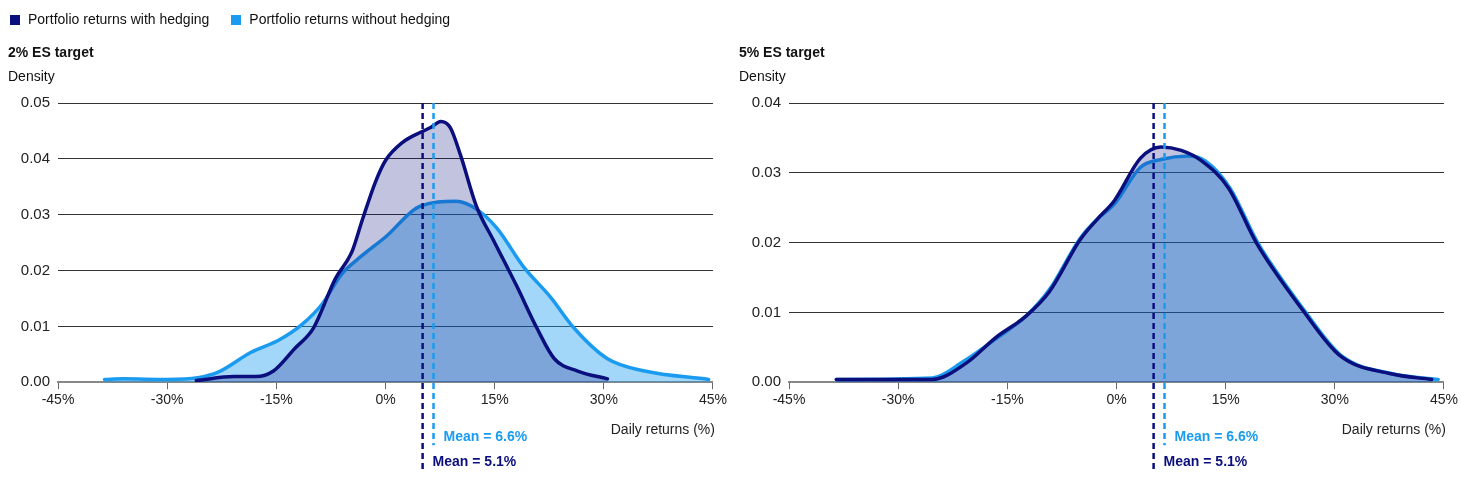 The width and height of the screenshot is (1461, 488). Describe the element at coordinates (350, 19) in the screenshot. I see `legend-label: Portfolio returns without hedging` at that location.